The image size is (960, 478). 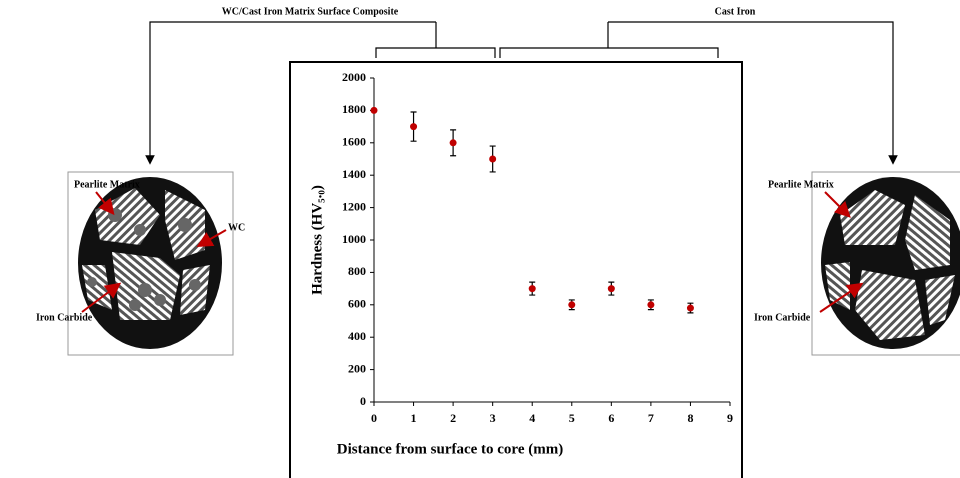 What do you see at coordinates (354, 174) in the screenshot?
I see `y-tick-label: 1400` at bounding box center [354, 174].